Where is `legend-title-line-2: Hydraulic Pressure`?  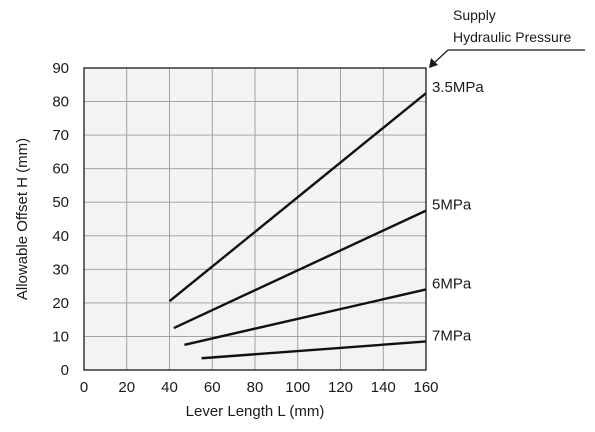 legend-title-line-2: Hydraulic Pressure is located at coordinates (512, 37).